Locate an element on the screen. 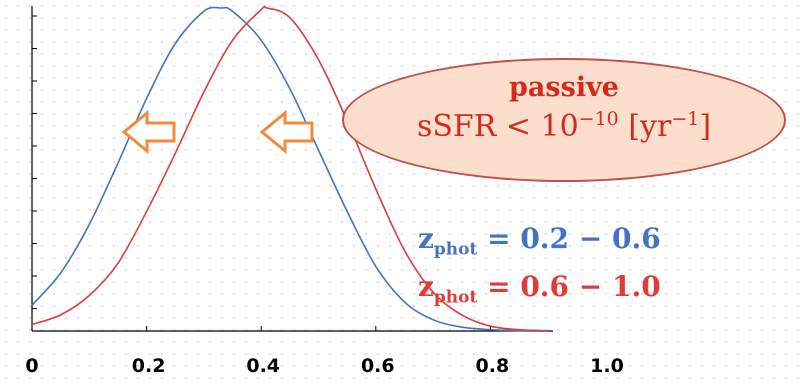  formula-close: ] is located at coordinates (705, 126).